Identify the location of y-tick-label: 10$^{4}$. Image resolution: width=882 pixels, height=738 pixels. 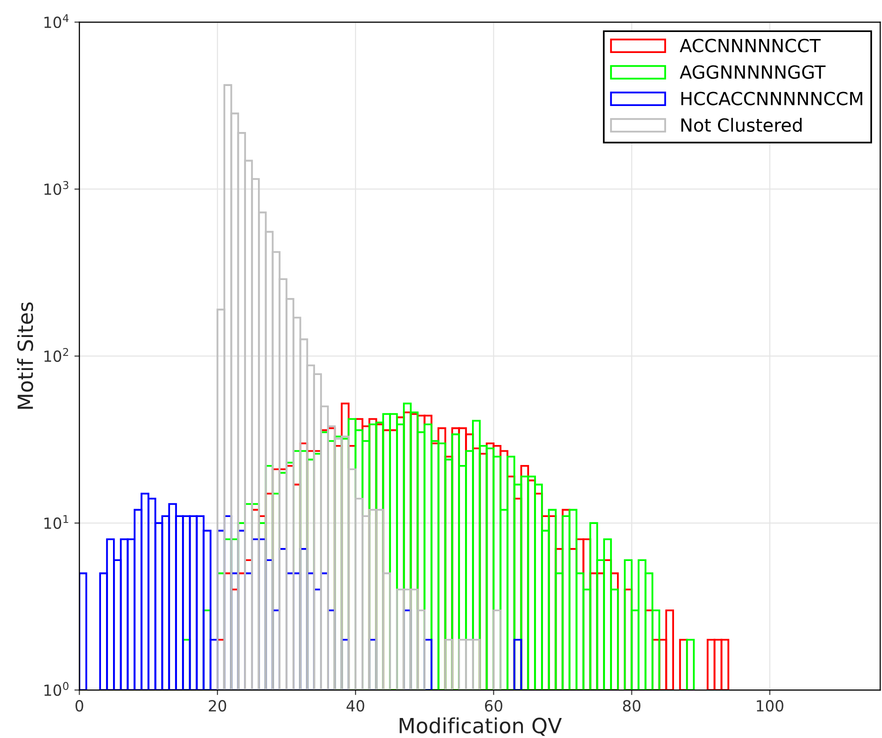
(56, 21).